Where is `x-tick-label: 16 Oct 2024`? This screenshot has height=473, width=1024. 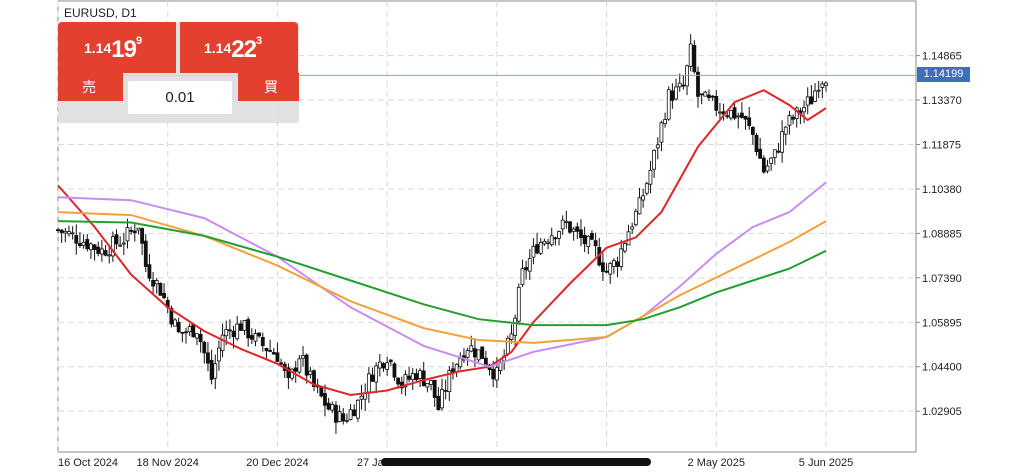 x-tick-label: 16 Oct 2024 is located at coordinates (88, 463).